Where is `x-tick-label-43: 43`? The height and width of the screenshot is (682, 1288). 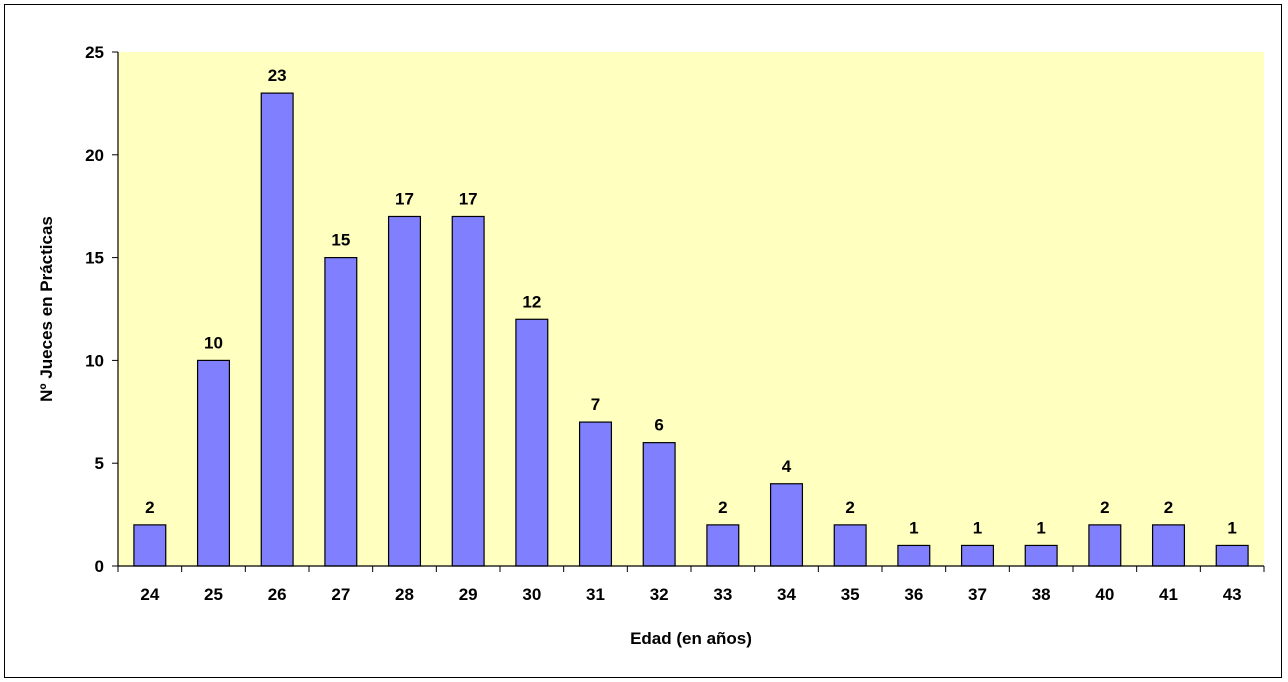 x-tick-label-43: 43 is located at coordinates (1232, 594).